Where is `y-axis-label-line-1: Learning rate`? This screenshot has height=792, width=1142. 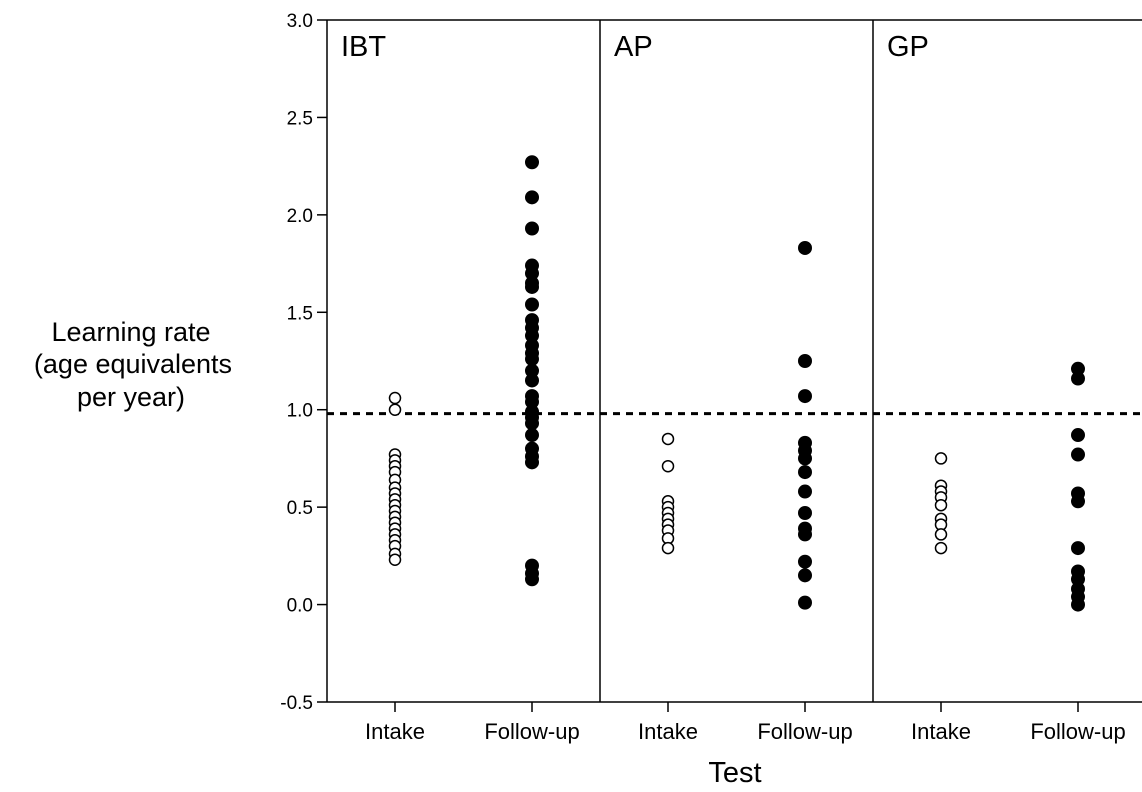
y-axis-label-line-1: Learning rate is located at coordinates (130, 332).